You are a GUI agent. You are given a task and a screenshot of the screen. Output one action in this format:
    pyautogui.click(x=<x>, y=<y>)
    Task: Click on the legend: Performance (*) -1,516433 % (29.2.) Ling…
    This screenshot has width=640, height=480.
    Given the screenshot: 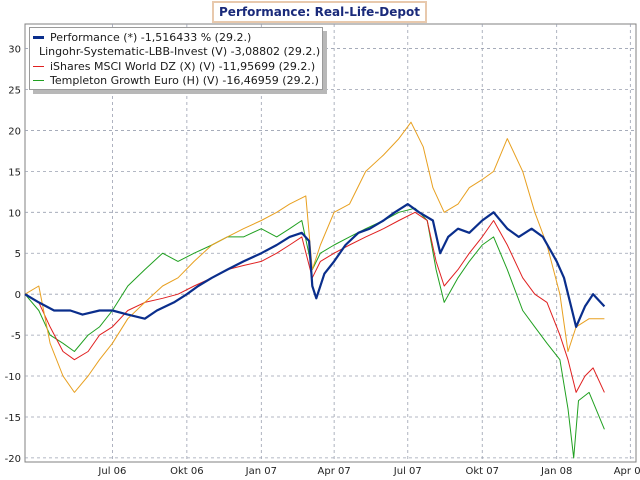 What is the action you would take?
    pyautogui.click(x=176, y=58)
    